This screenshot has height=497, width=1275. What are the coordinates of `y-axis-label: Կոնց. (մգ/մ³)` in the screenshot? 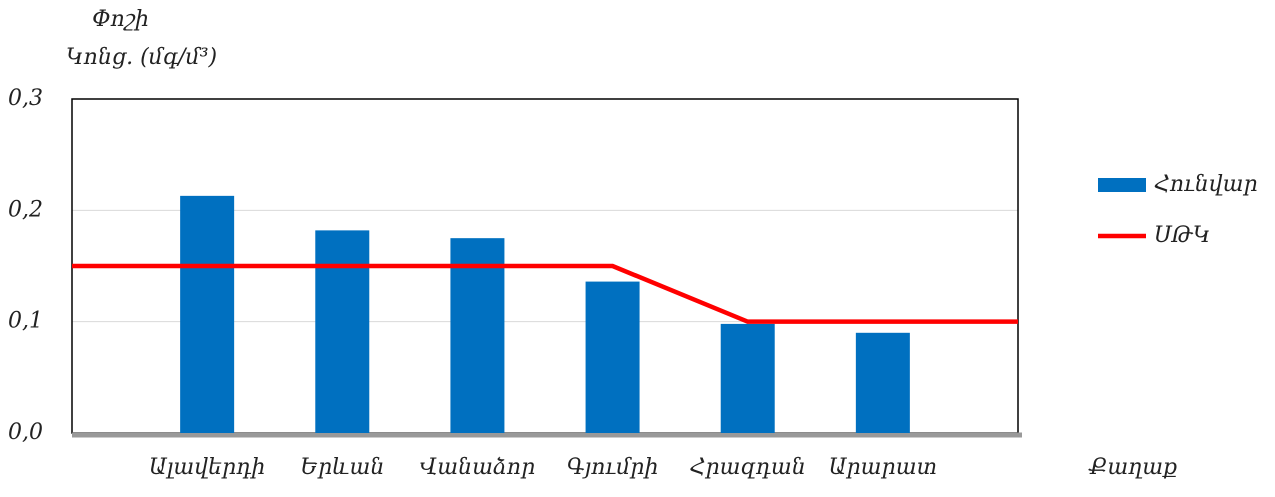 It's located at (141, 57).